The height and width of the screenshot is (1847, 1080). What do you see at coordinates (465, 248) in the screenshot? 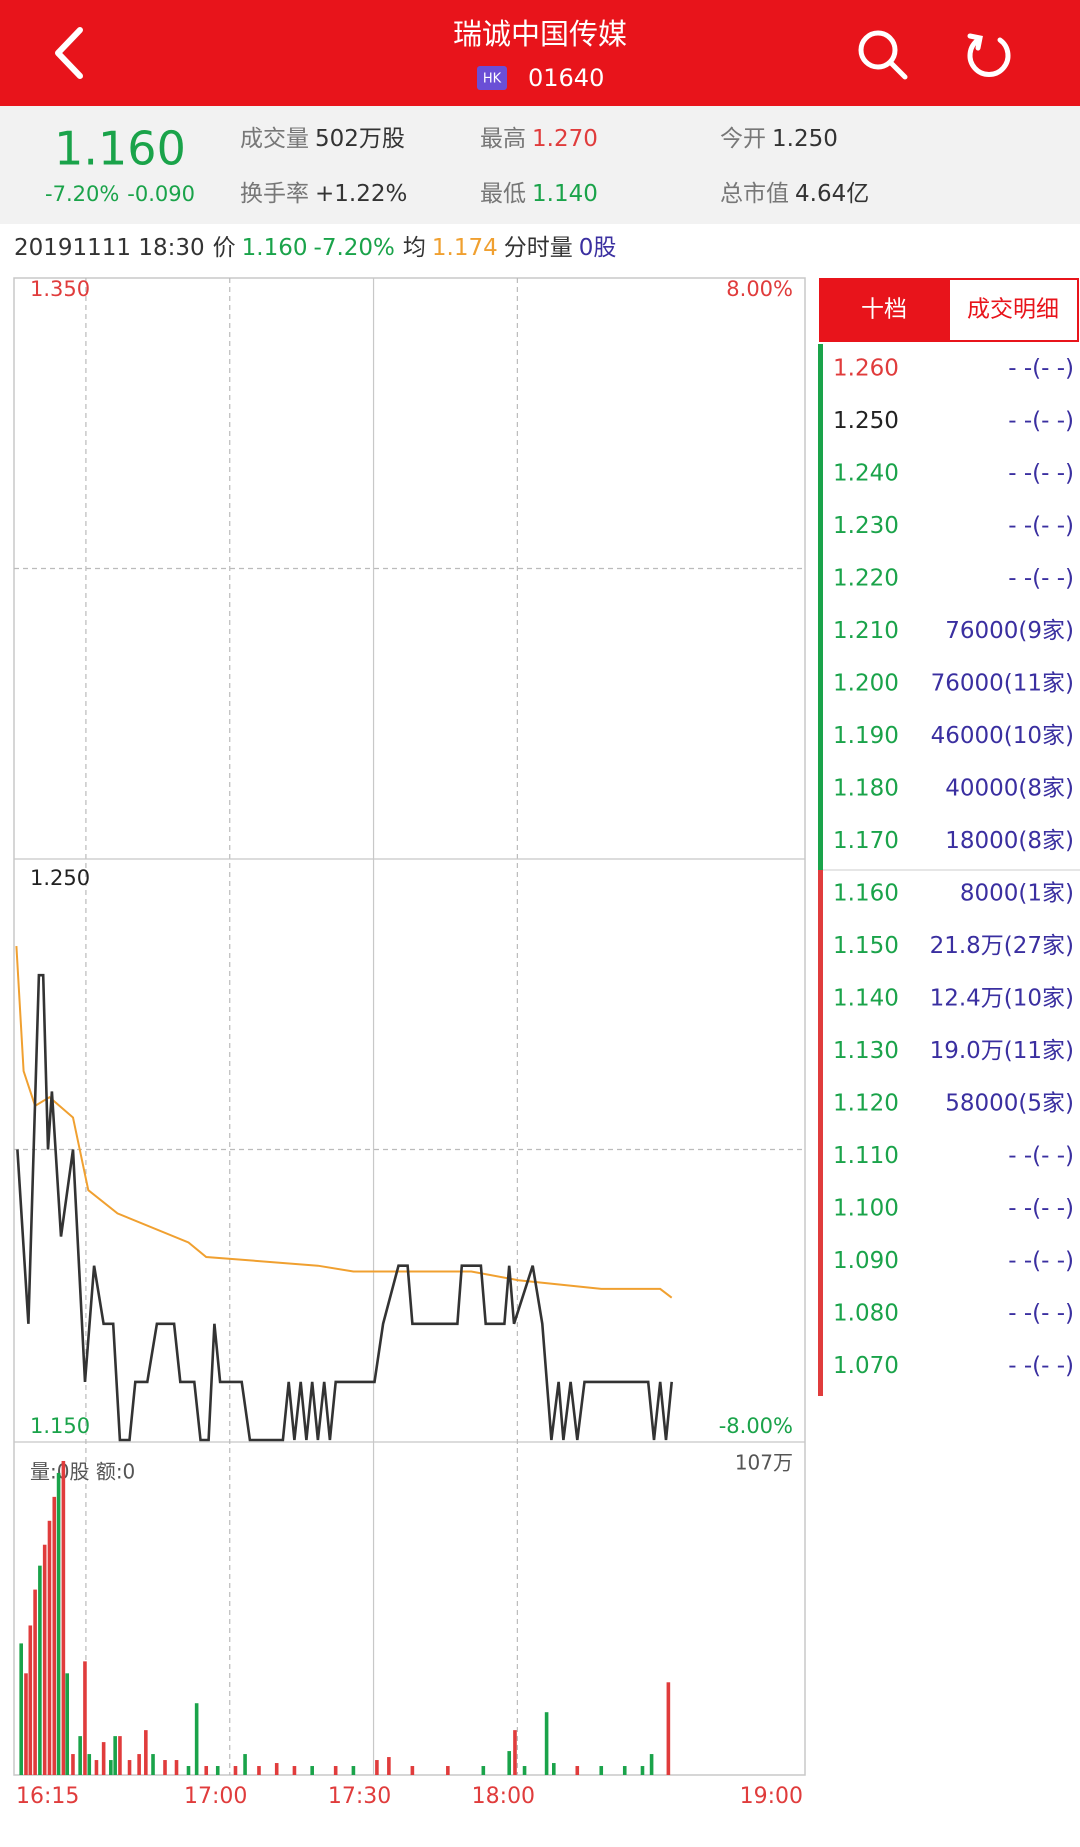
I see `info-avg: 1.174` at bounding box center [465, 248].